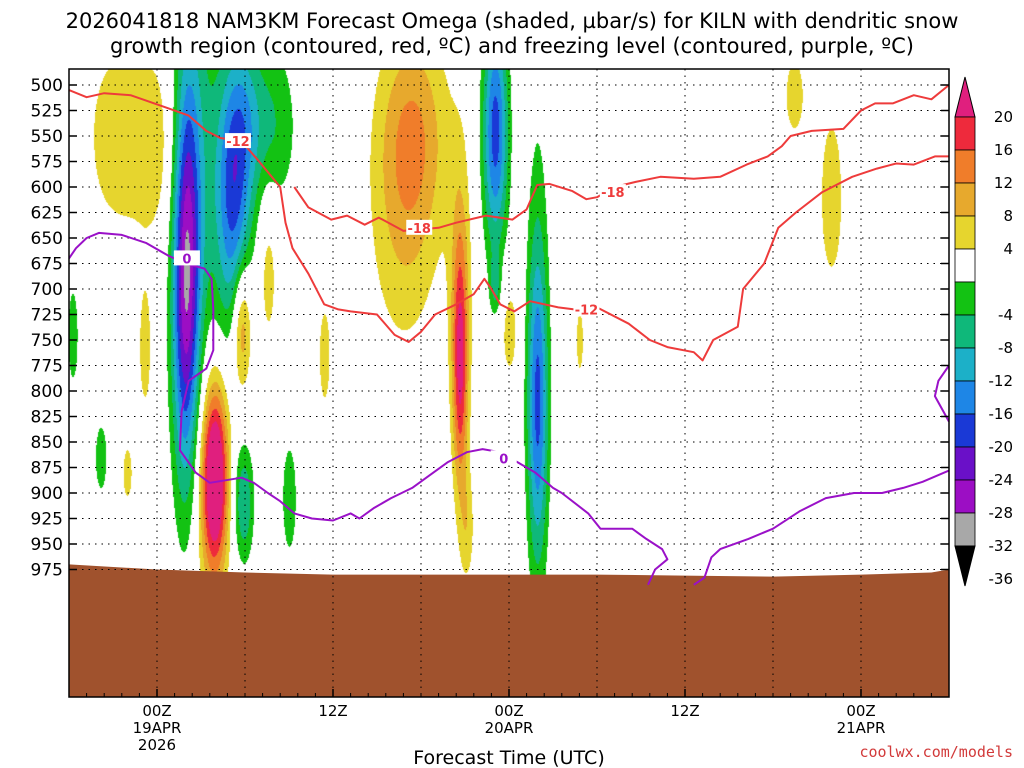 This screenshot has height=768, width=1024. I want to click on y-tick-label-575: 575, so click(47, 163).